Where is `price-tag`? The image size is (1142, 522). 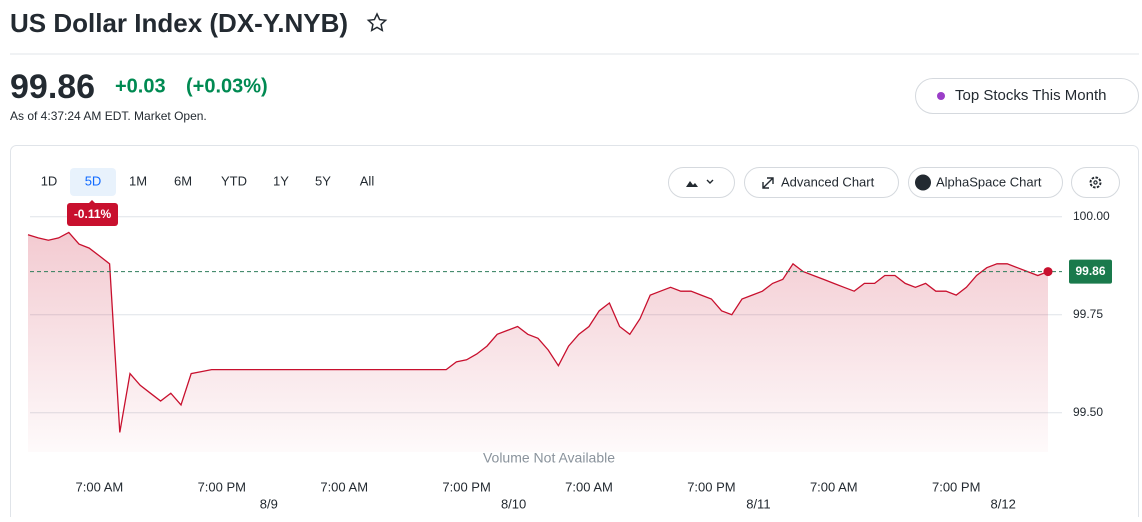 price-tag is located at coordinates (1090, 271).